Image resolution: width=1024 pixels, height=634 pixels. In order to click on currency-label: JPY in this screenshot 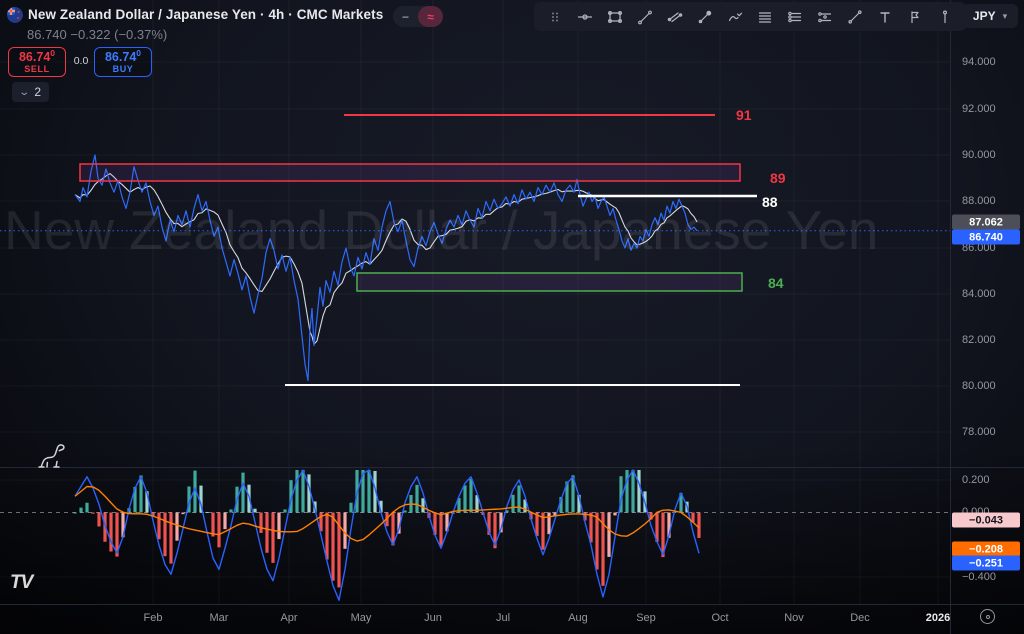, I will do `click(984, 16)`.